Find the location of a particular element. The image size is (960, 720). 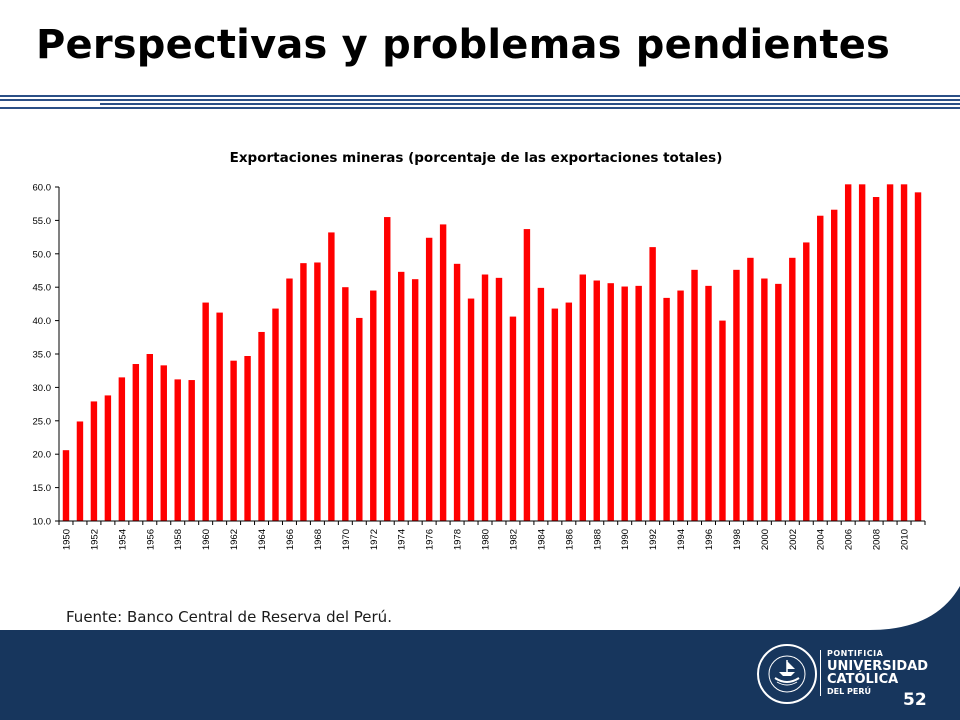

bar-1972 is located at coordinates (373, 405).